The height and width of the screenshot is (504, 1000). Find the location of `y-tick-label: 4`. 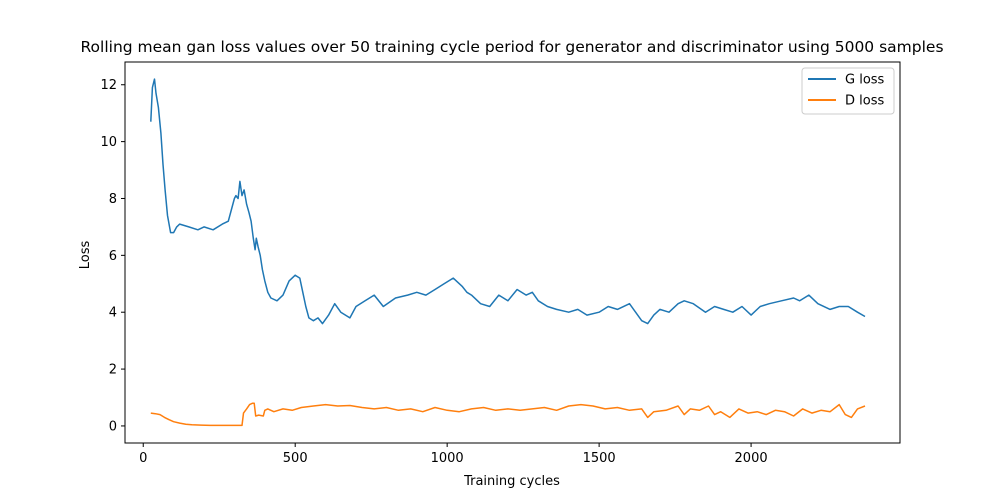

y-tick-label: 4 is located at coordinates (113, 313).